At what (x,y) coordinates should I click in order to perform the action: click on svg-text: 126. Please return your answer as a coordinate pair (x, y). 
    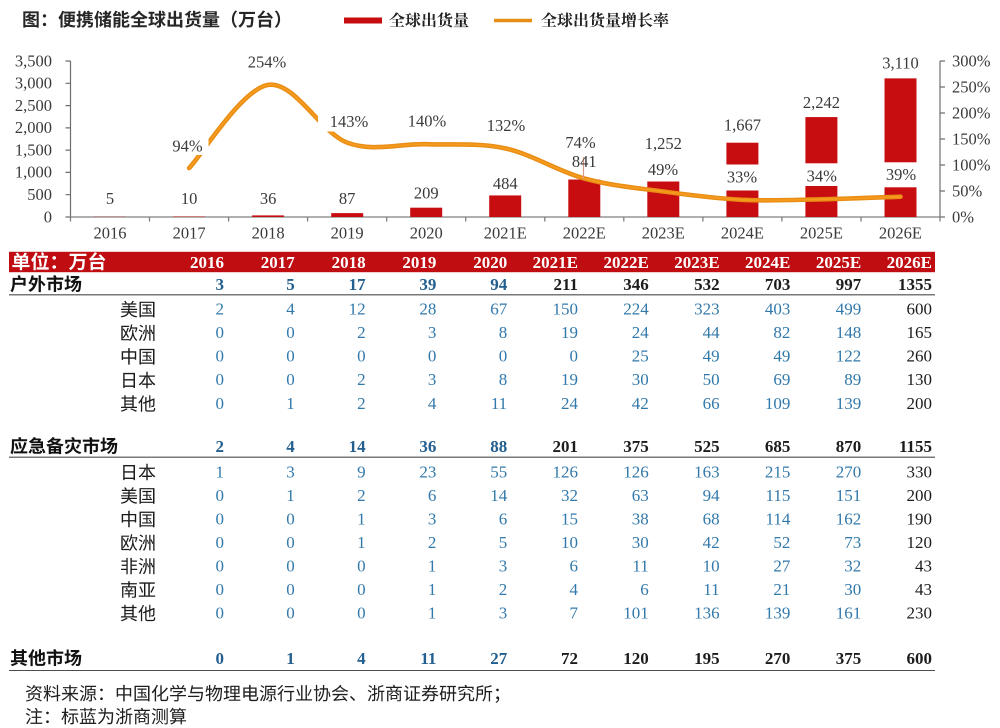
    Looking at the image, I should click on (636, 471).